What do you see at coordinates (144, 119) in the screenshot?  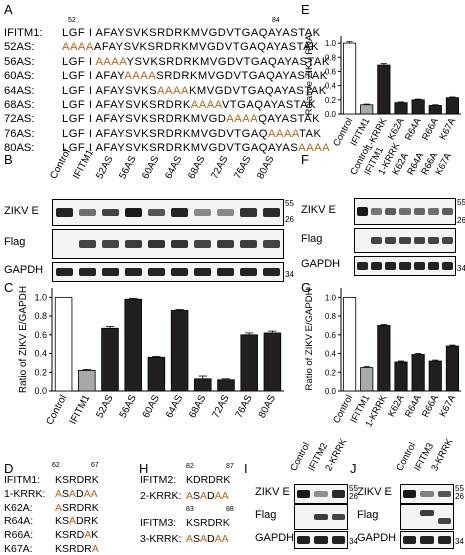 I see `sequence-part: LGF I AFAYSVKSRDRKMVGD` at bounding box center [144, 119].